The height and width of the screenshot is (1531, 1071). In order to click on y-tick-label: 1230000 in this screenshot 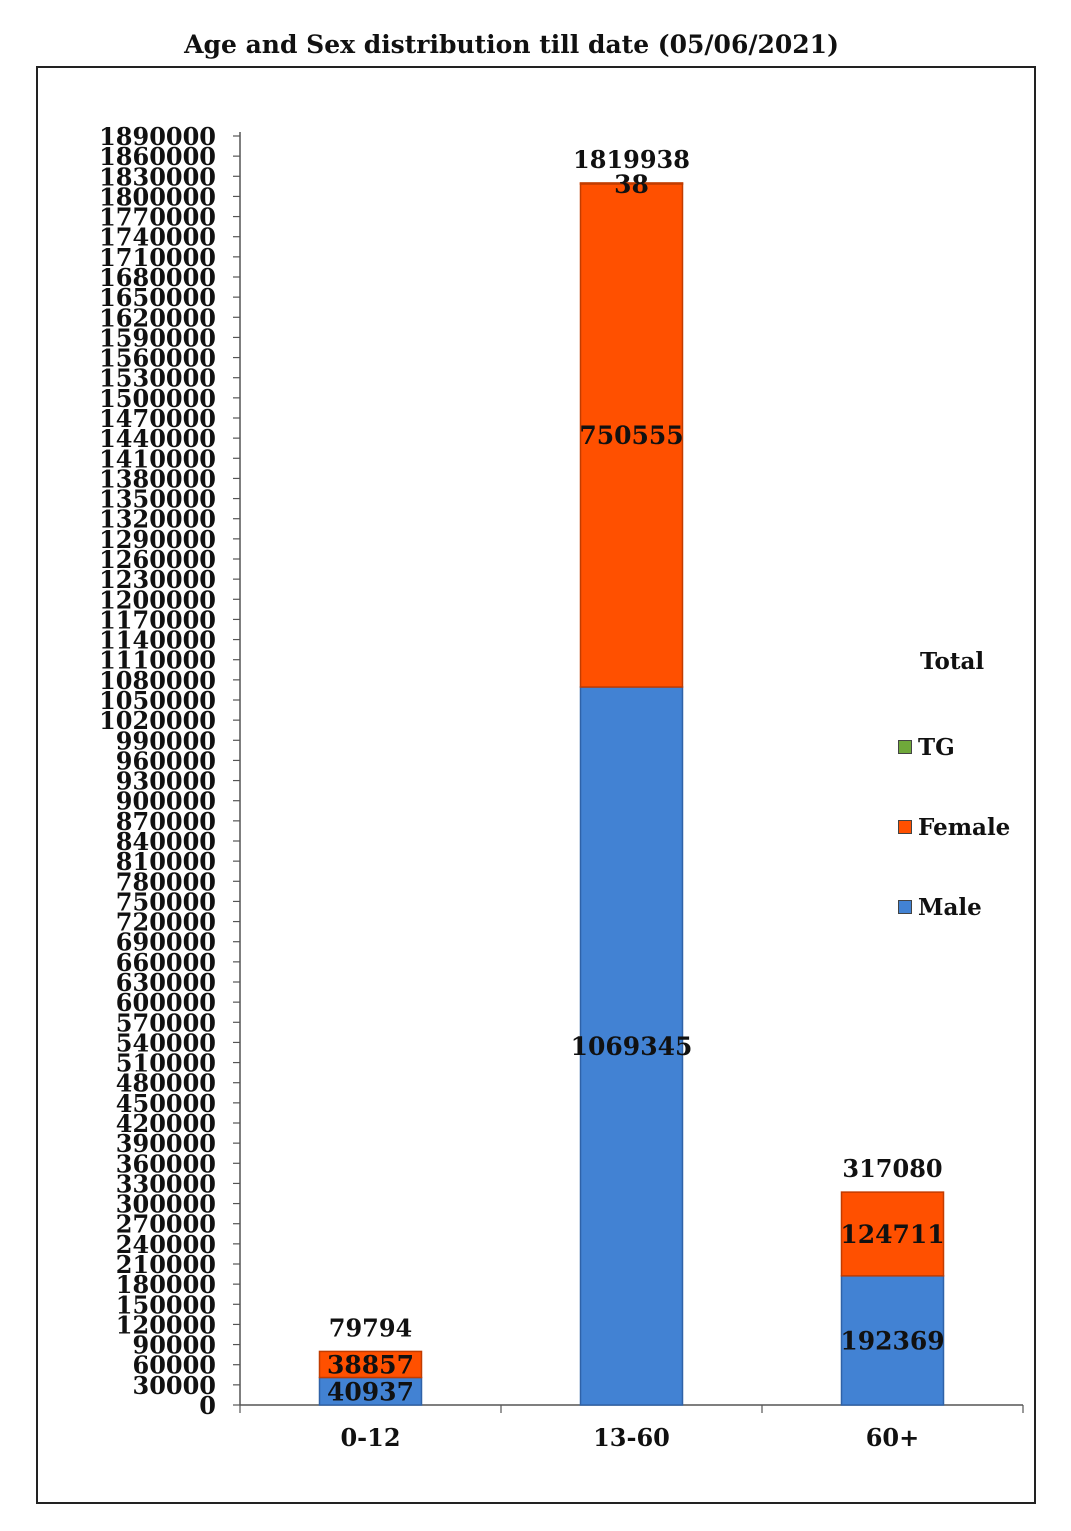, I will do `click(157, 579)`.